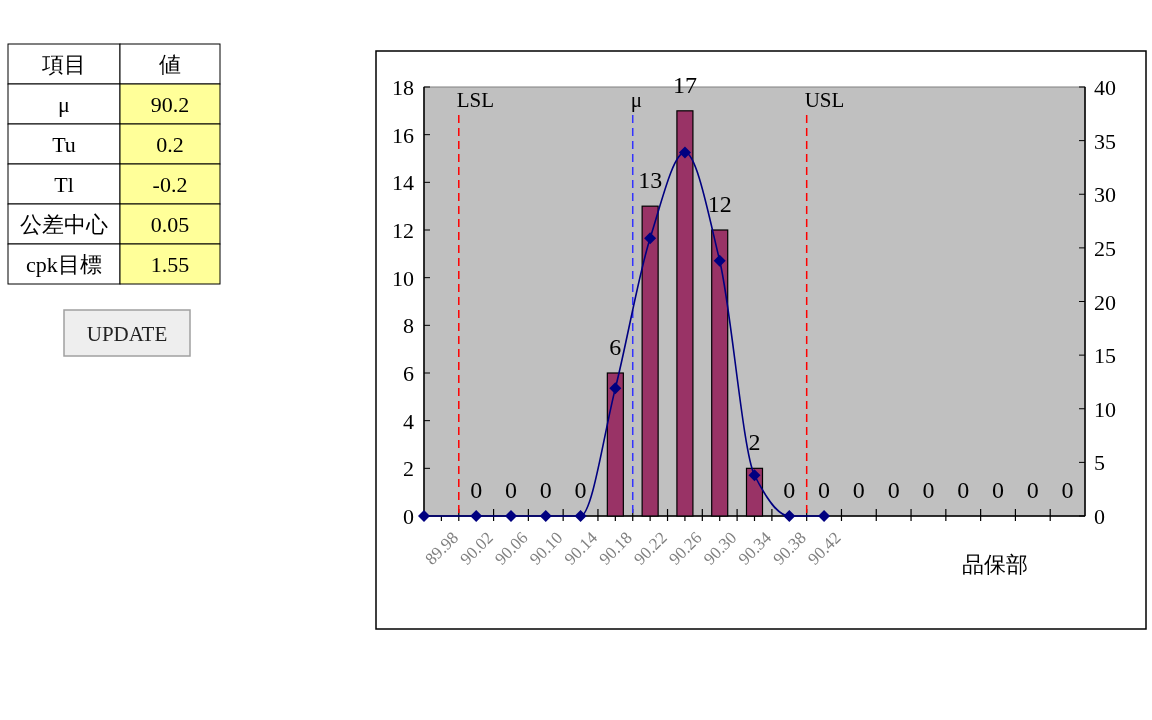 This screenshot has width=1152, height=720. What do you see at coordinates (754, 442) in the screenshot?
I see `data-label: 2` at bounding box center [754, 442].